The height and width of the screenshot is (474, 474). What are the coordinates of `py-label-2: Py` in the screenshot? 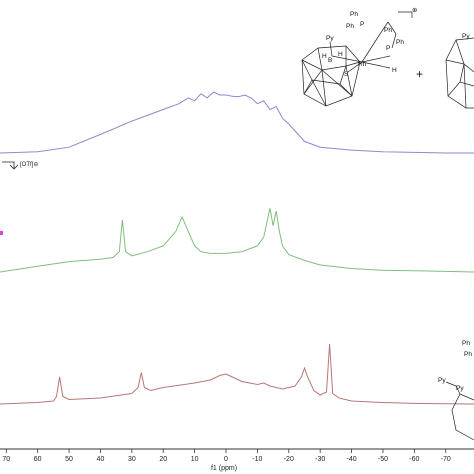 It's located at (466, 36).